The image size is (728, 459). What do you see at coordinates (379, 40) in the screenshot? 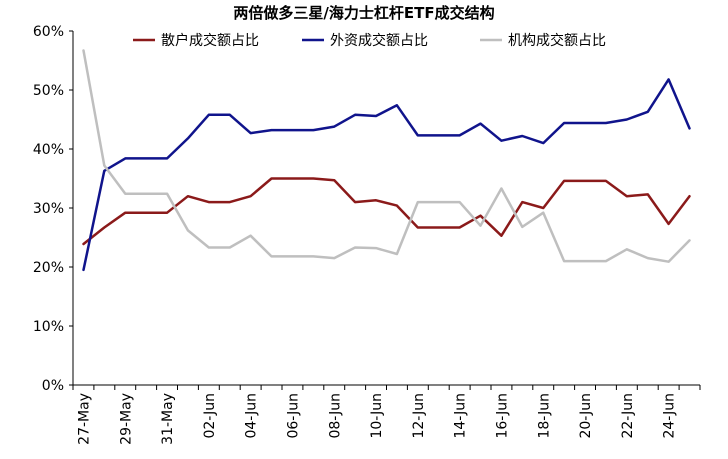
I see `legend-label-2: 外资成交额占比` at bounding box center [379, 40].